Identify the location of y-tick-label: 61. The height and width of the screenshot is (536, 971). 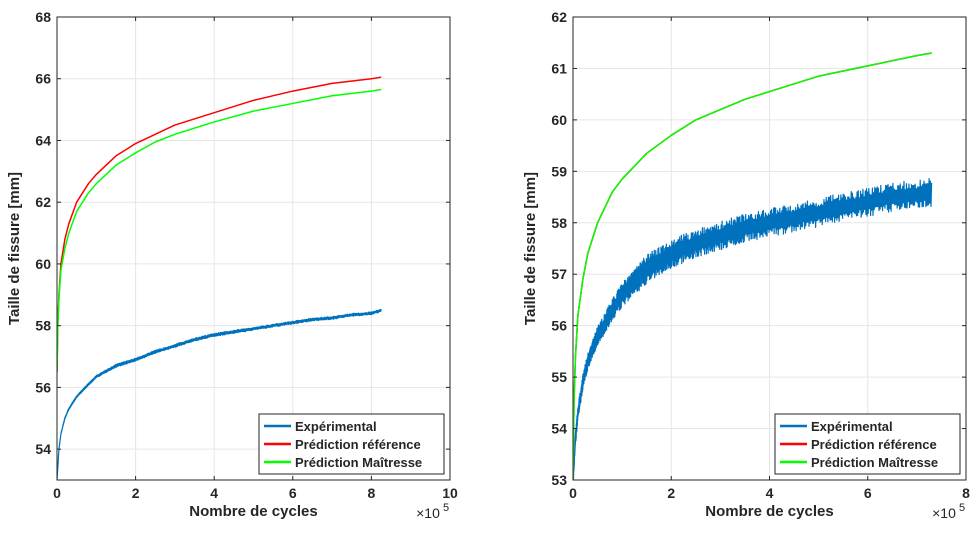
(559, 68).